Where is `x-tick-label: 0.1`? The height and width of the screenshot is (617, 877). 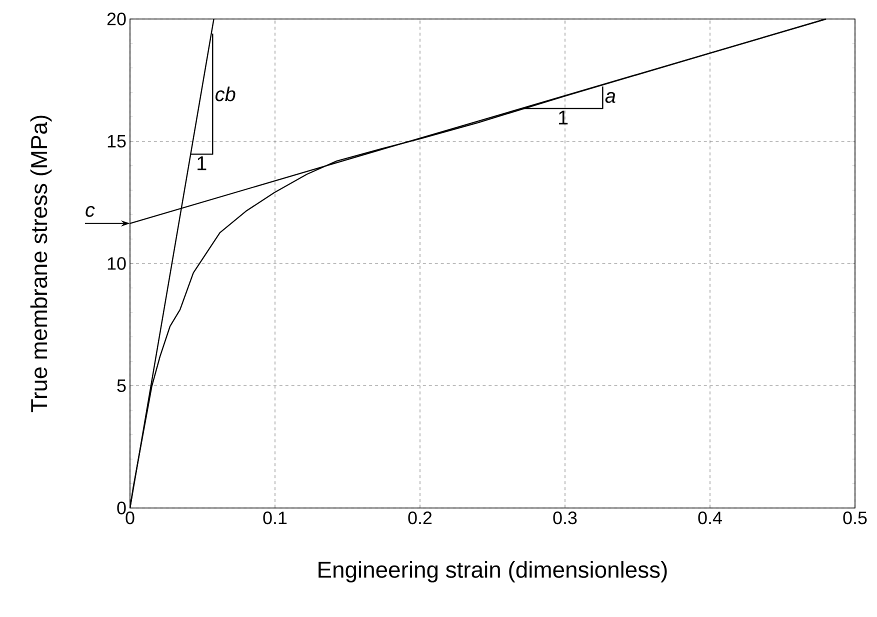 x-tick-label: 0.1 is located at coordinates (275, 518).